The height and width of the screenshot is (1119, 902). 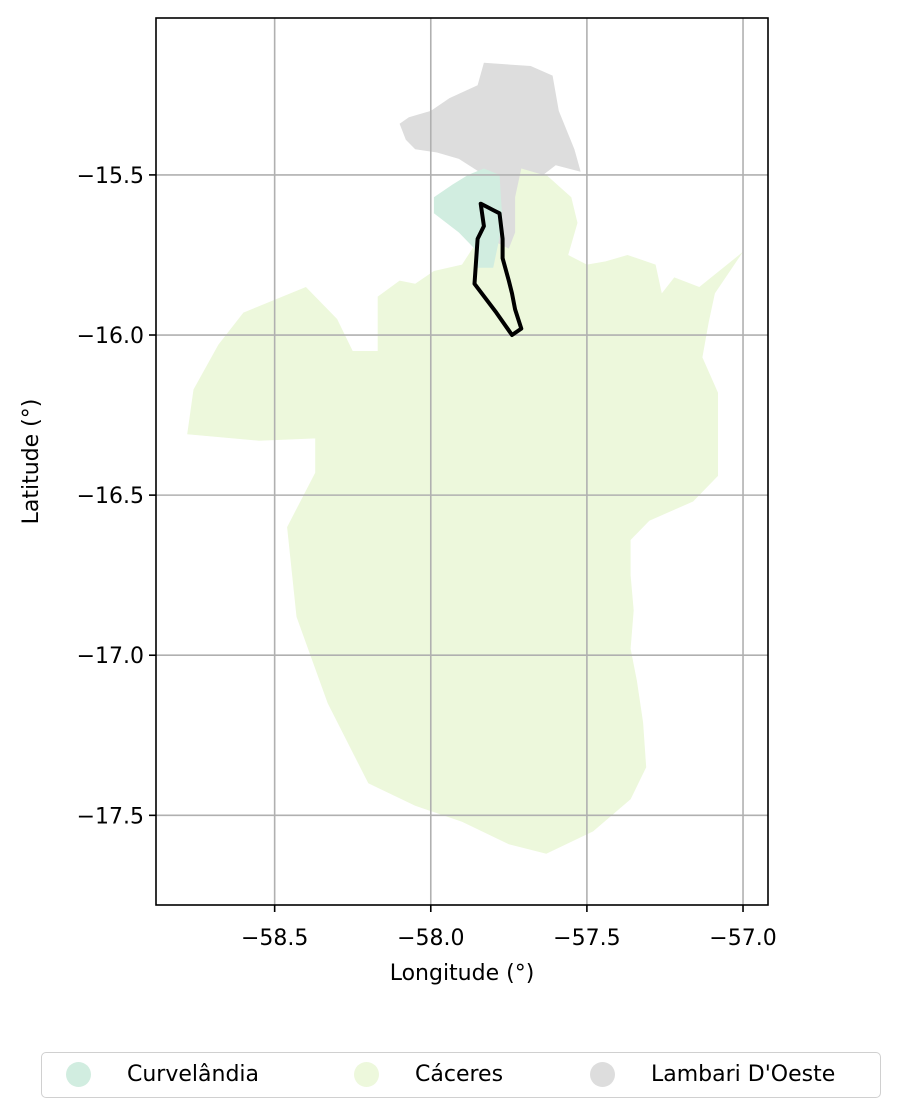 What do you see at coordinates (586, 938) in the screenshot?
I see `x-tick-label: −57.5` at bounding box center [586, 938].